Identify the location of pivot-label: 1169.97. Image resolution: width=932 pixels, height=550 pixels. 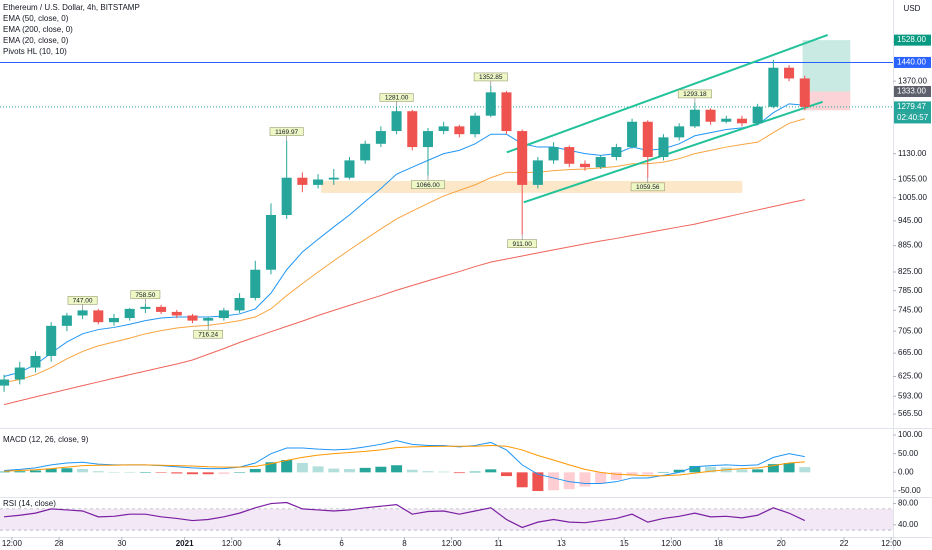
(286, 132).